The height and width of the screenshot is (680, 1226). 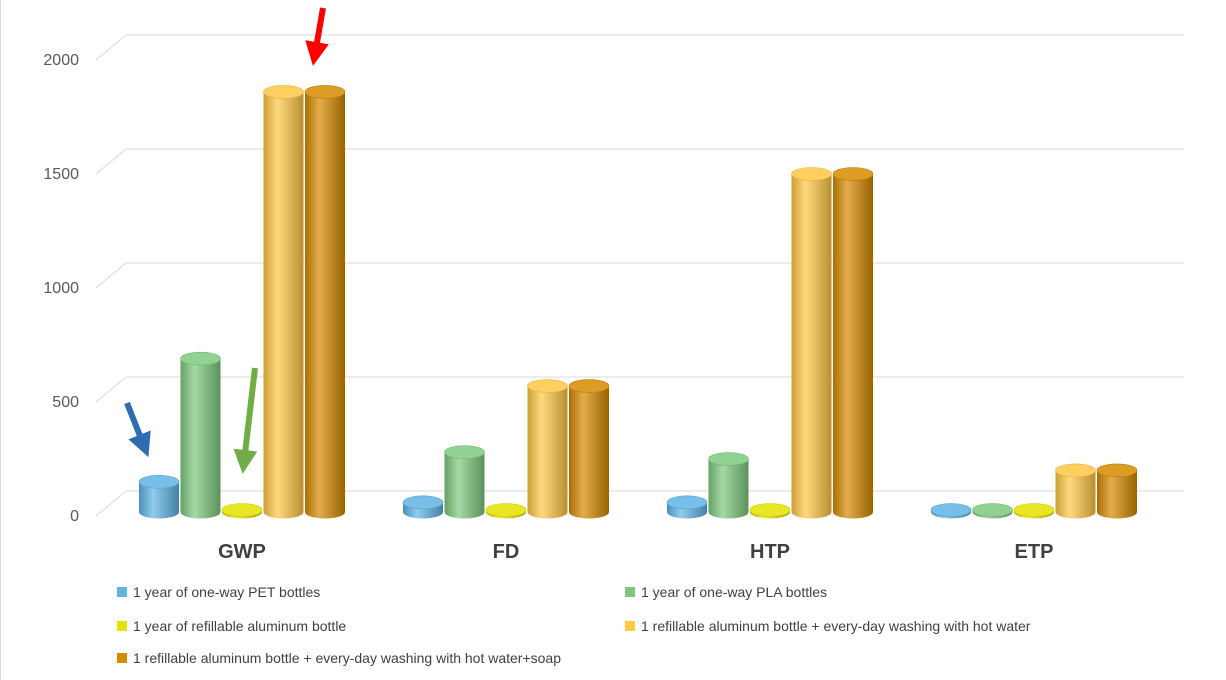 What do you see at coordinates (240, 626) in the screenshot?
I see `legend-label: 1 year of refillable aluminum bottle` at bounding box center [240, 626].